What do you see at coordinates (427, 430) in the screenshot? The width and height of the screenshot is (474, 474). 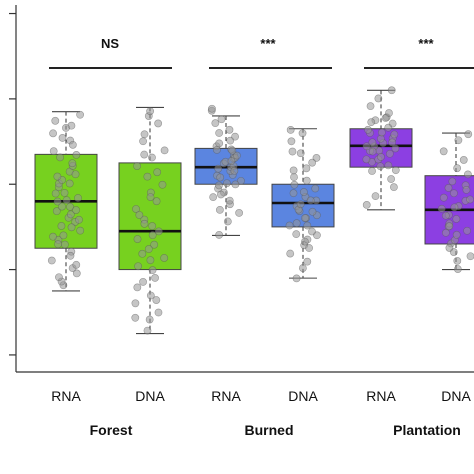 I see `group-label: Plantation` at bounding box center [427, 430].